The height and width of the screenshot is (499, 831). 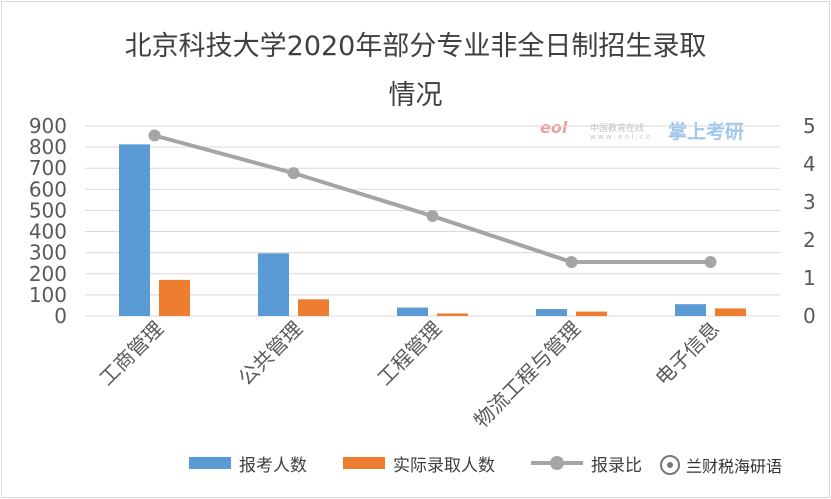 What do you see at coordinates (527, 375) in the screenshot?
I see `x-category-label: 物流工程与管理` at bounding box center [527, 375].